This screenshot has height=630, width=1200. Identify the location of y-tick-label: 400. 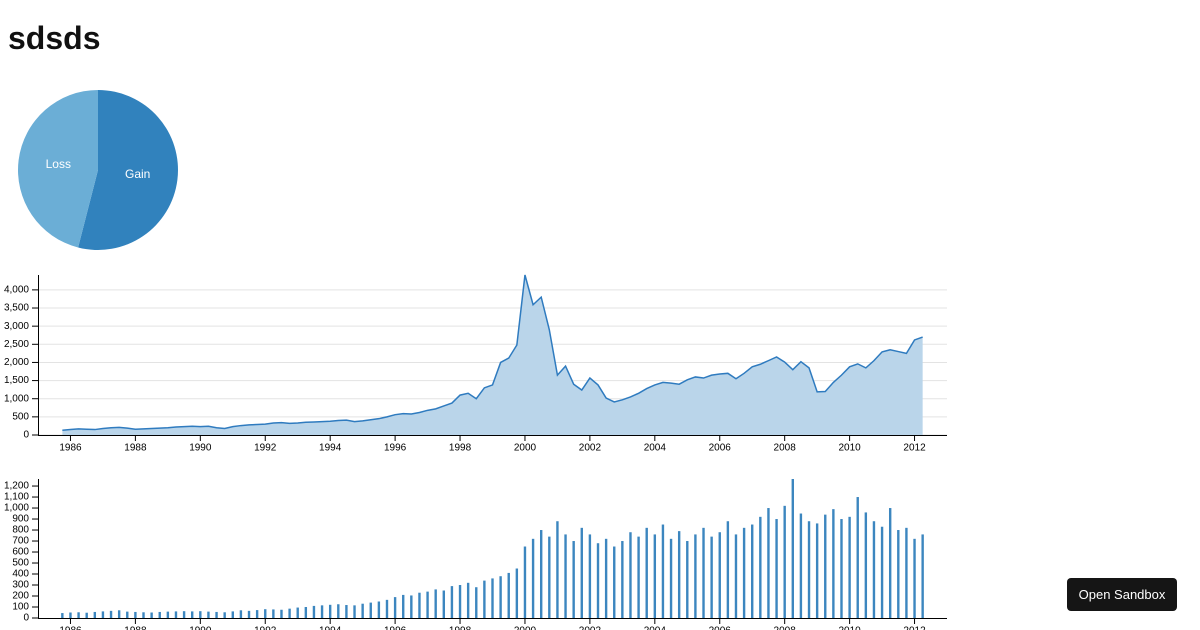
(20, 574).